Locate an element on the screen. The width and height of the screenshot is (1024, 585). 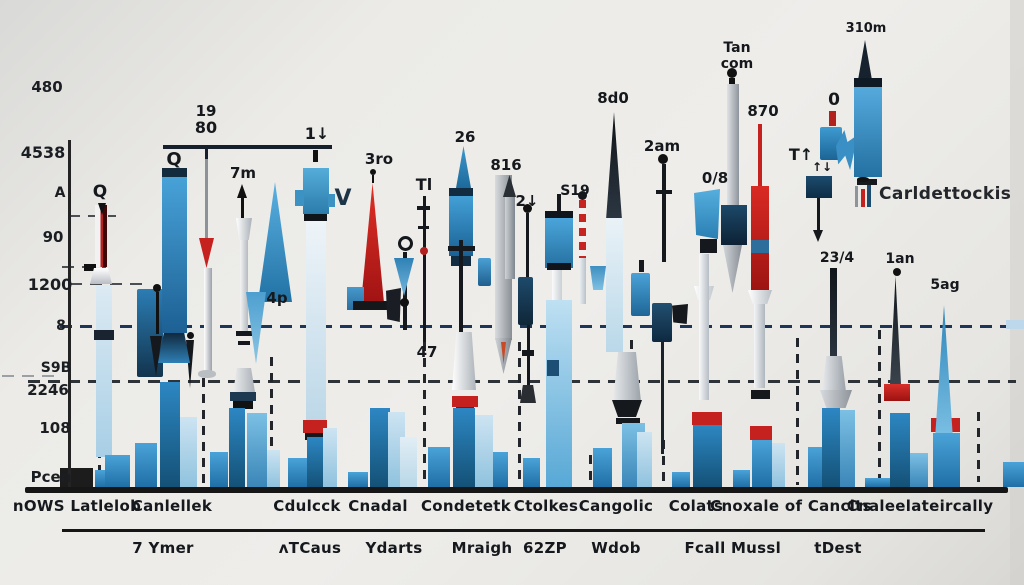
red-wick is located at coordinates (760, 155).